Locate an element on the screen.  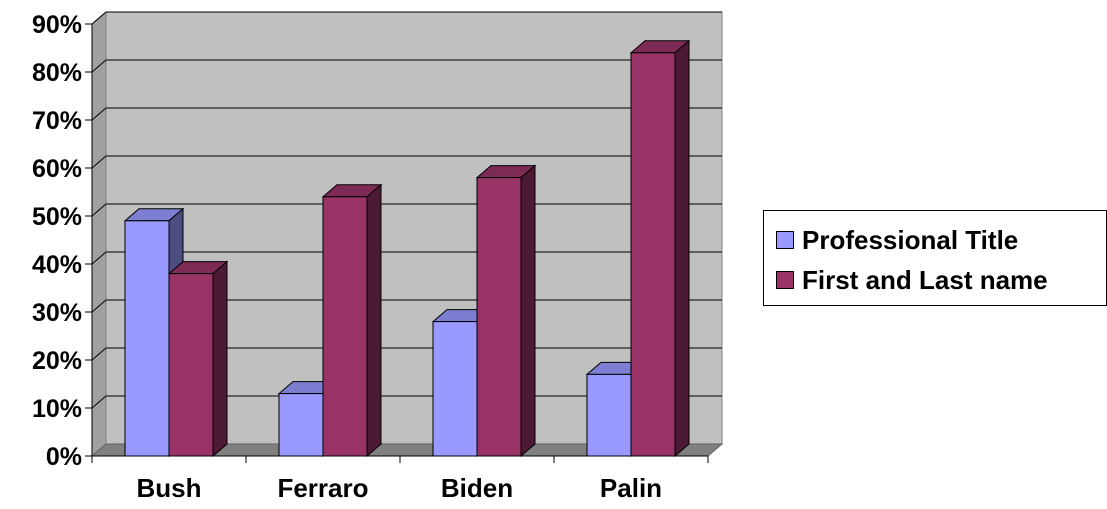
y-tick-label-20-: 20% is located at coordinates (57, 361).